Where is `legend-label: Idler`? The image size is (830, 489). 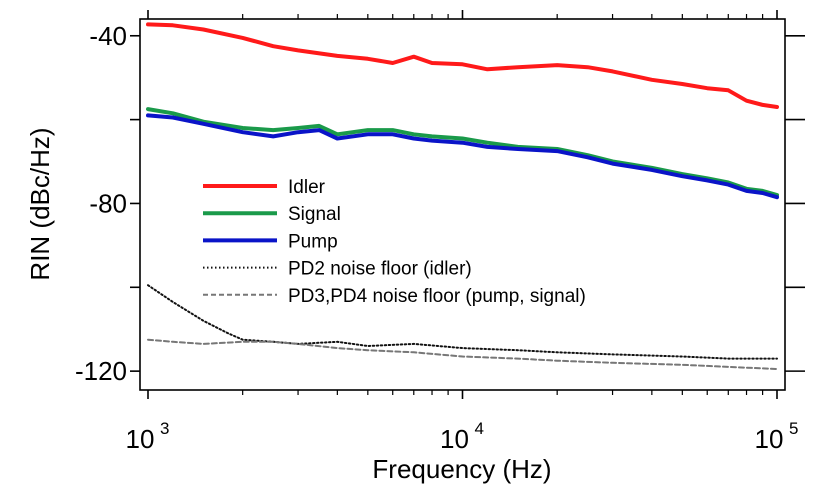
legend-label: Idler is located at coordinates (307, 187).